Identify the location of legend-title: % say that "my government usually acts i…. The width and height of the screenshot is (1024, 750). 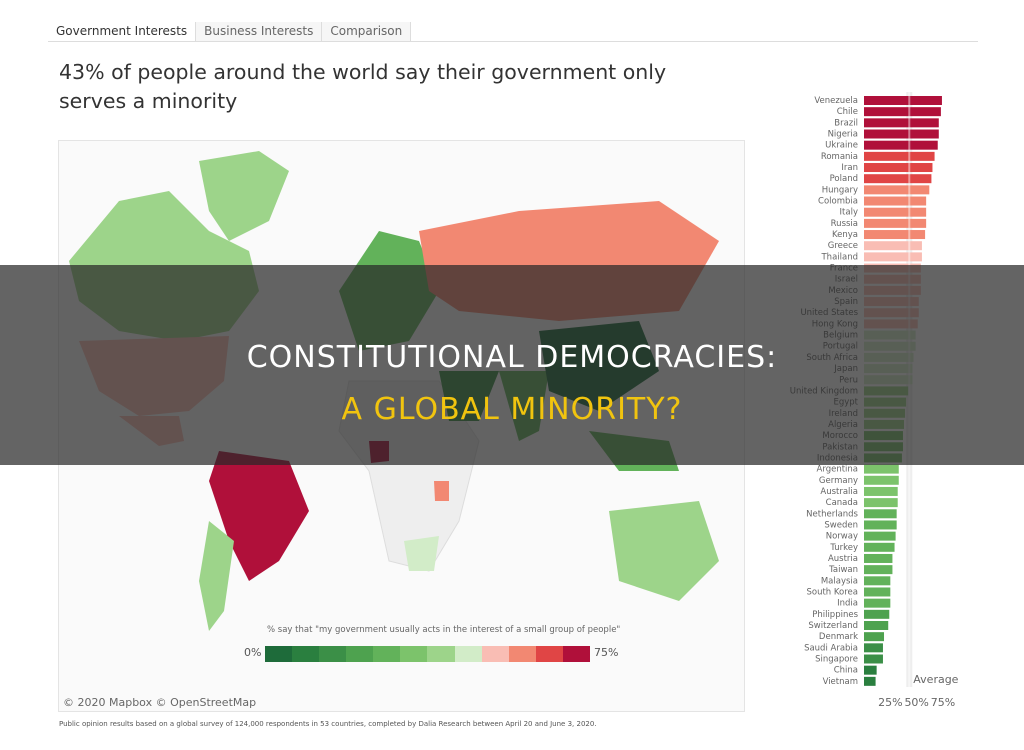
(444, 630).